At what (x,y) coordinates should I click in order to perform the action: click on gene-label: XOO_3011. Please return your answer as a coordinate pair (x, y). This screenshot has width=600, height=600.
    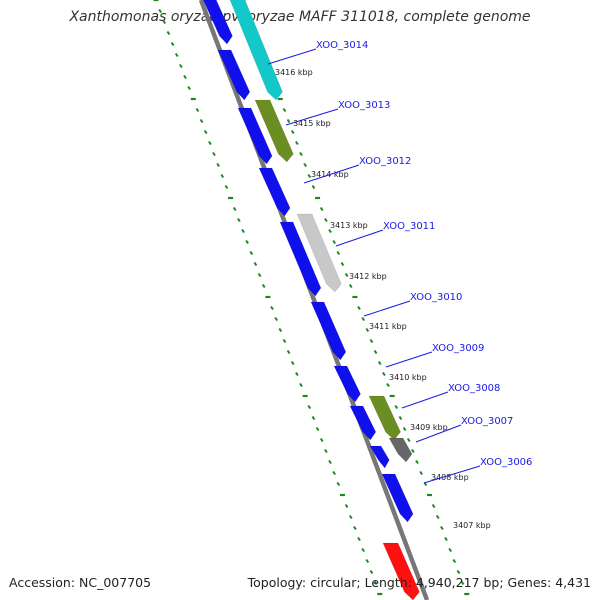
    Looking at the image, I should click on (409, 226).